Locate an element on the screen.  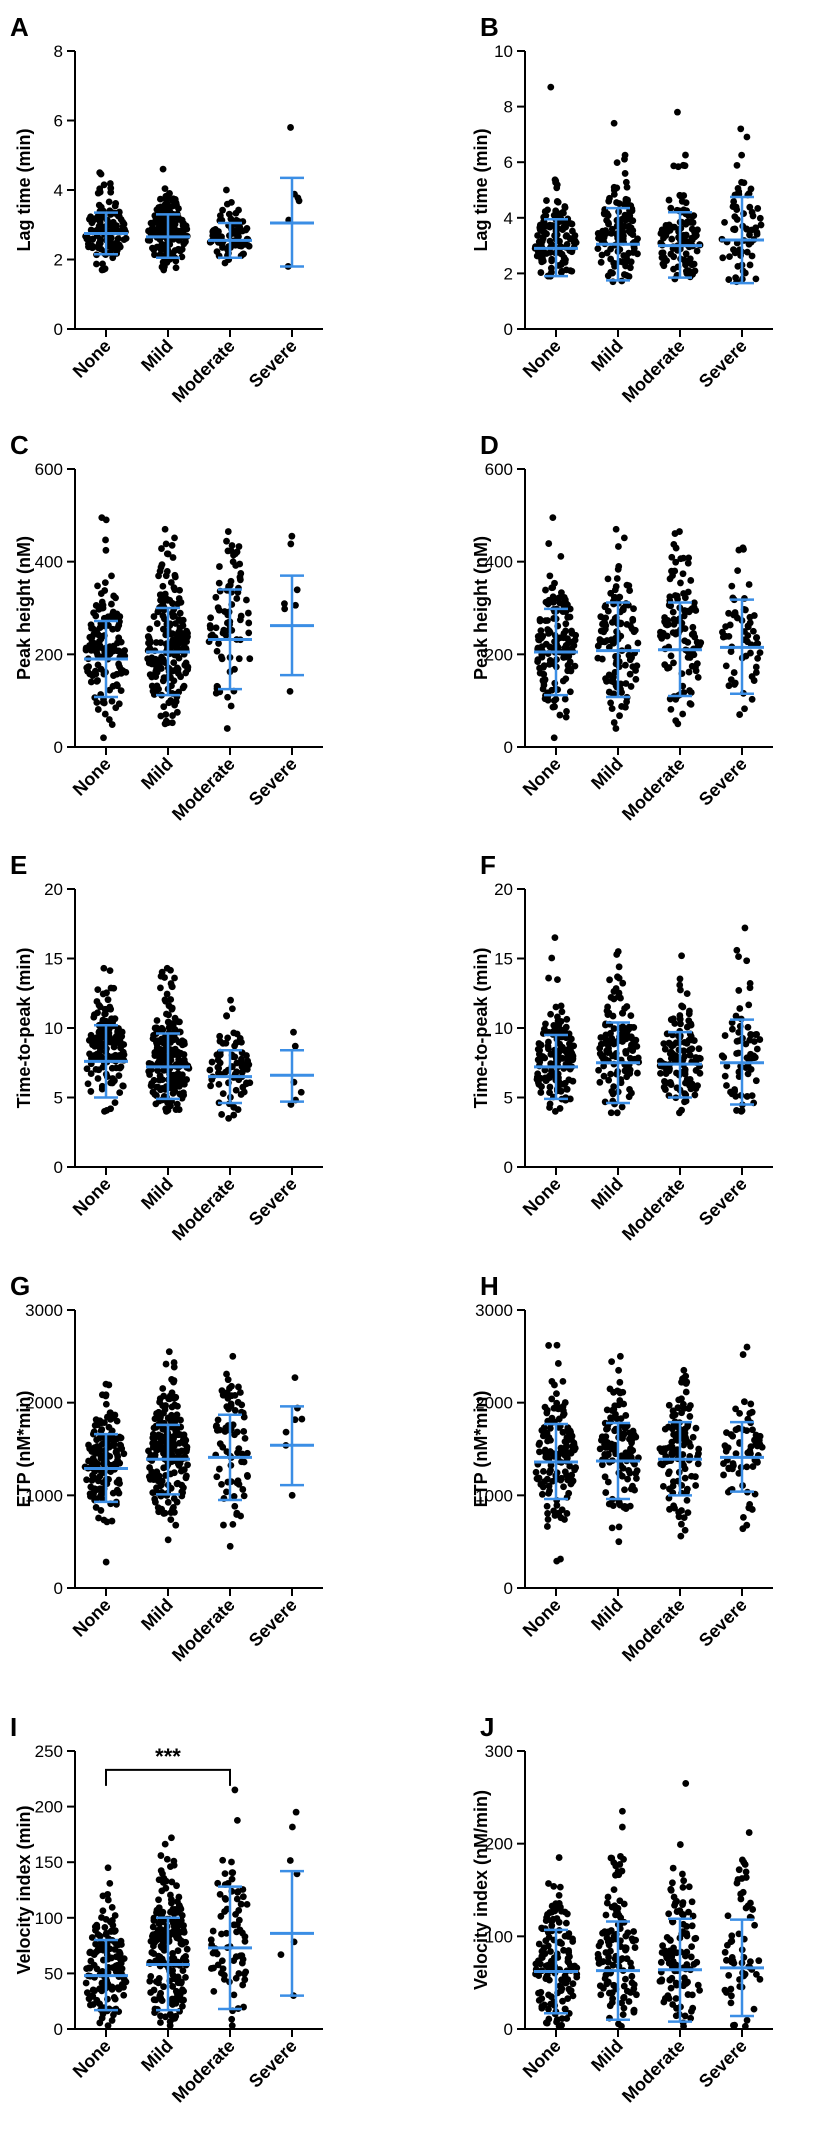
x-tick-label: Moderate is located at coordinates (203, 1630).